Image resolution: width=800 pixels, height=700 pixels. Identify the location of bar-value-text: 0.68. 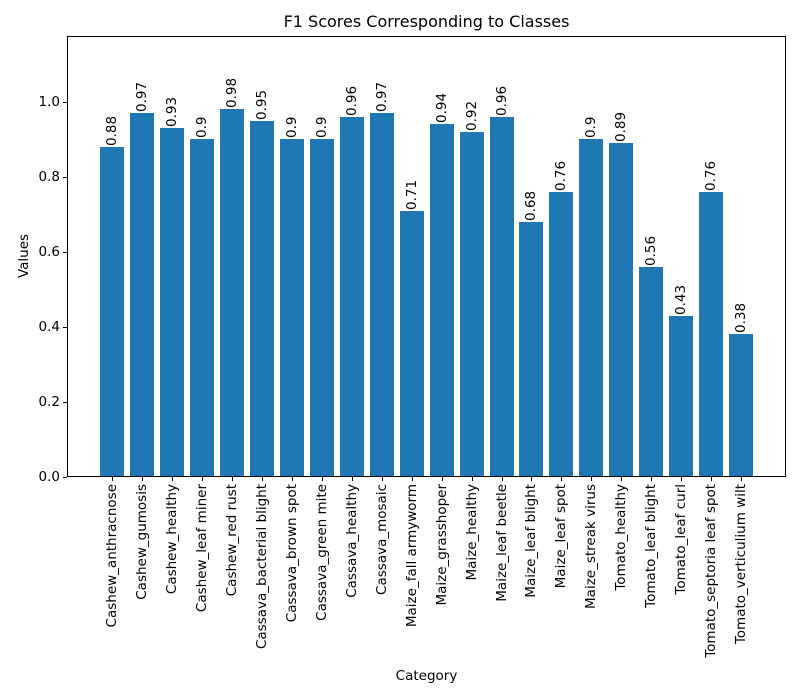
(531, 205).